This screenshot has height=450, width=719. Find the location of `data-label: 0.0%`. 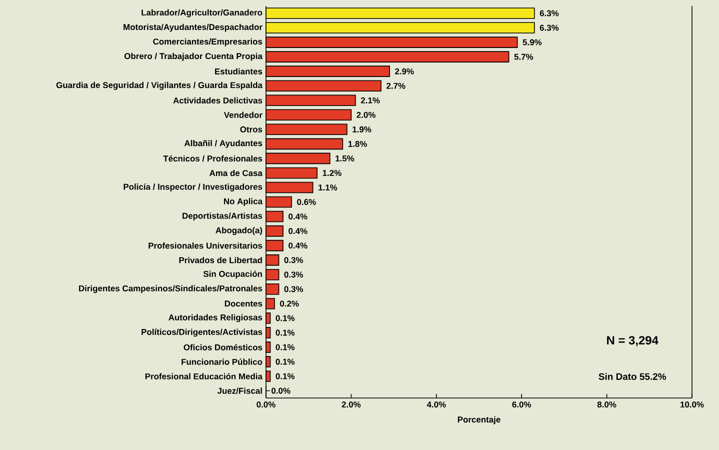

data-label: 0.0% is located at coordinates (281, 391).